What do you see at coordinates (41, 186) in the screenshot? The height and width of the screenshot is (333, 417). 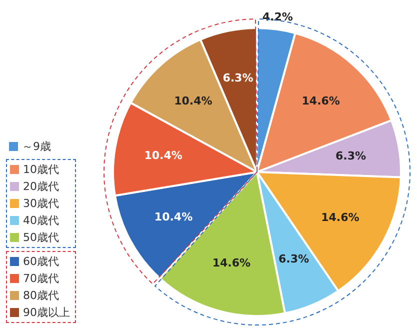 I see `legend-label: 20歳代` at bounding box center [41, 186].